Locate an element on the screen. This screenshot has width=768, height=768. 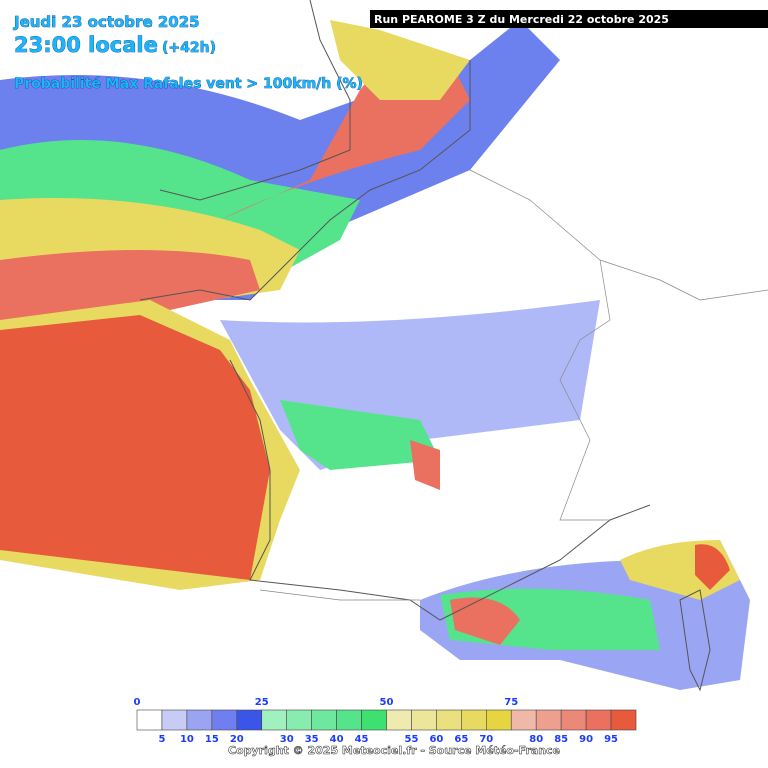
legend-label: 95 is located at coordinates (611, 739).